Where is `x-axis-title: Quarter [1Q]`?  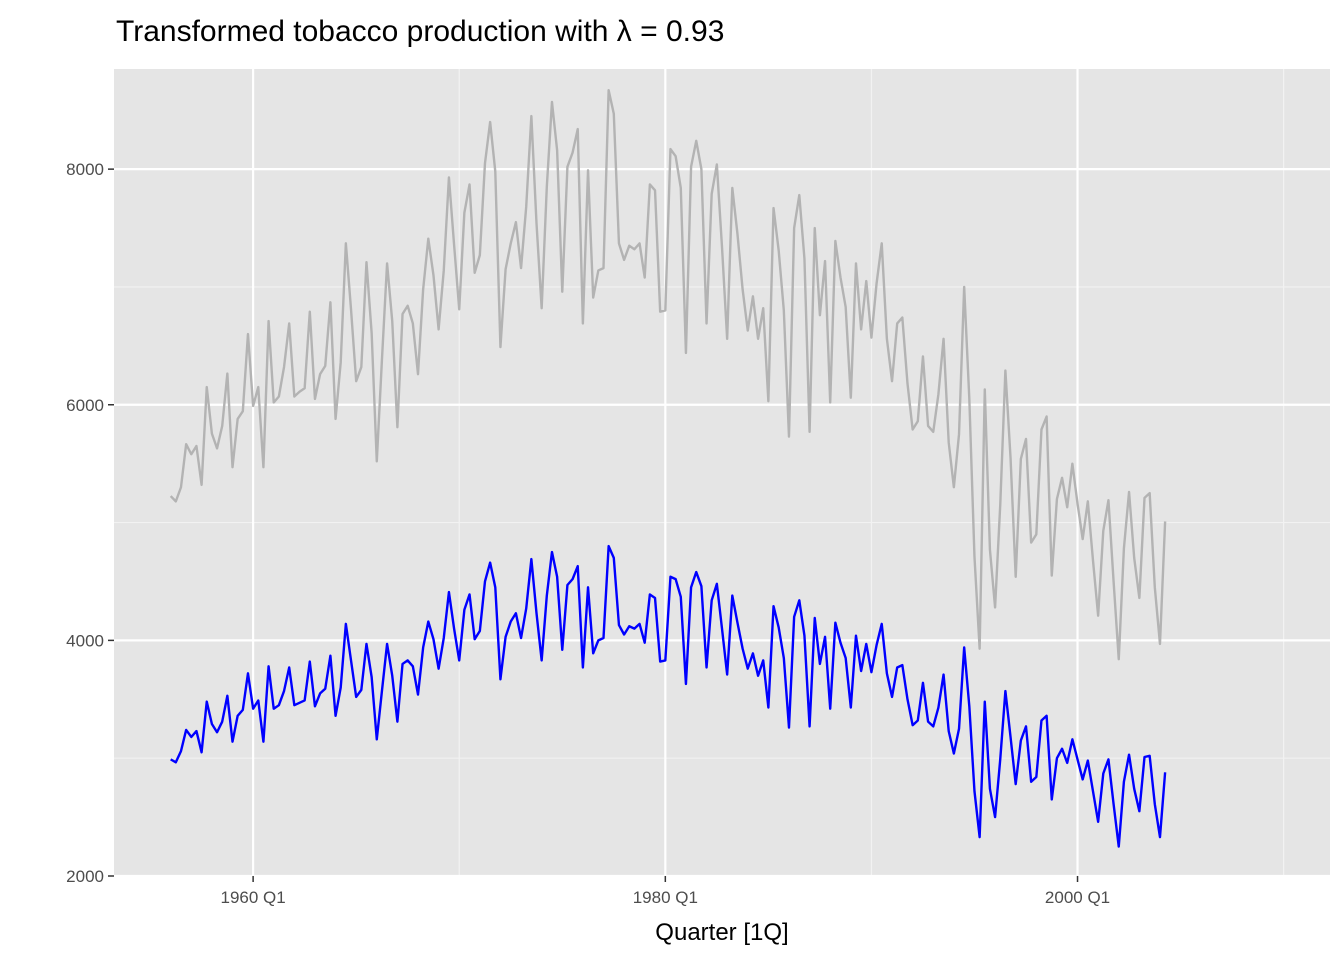 x-axis-title: Quarter [1Q] is located at coordinates (721, 932).